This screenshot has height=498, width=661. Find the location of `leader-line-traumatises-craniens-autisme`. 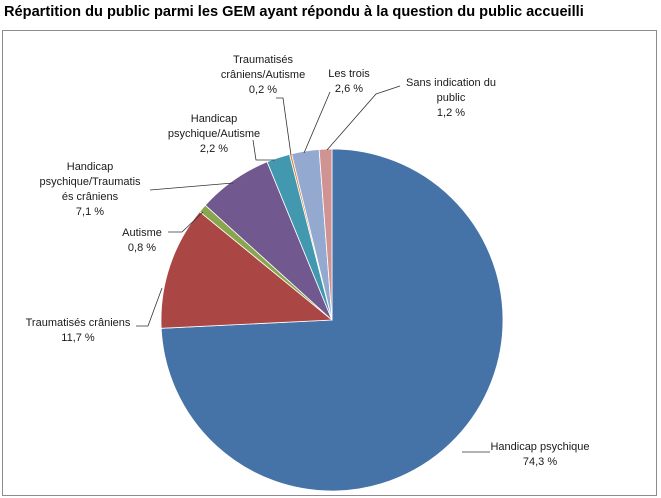

leader-line-traumatises-craniens-autisme is located at coordinates (284, 126).